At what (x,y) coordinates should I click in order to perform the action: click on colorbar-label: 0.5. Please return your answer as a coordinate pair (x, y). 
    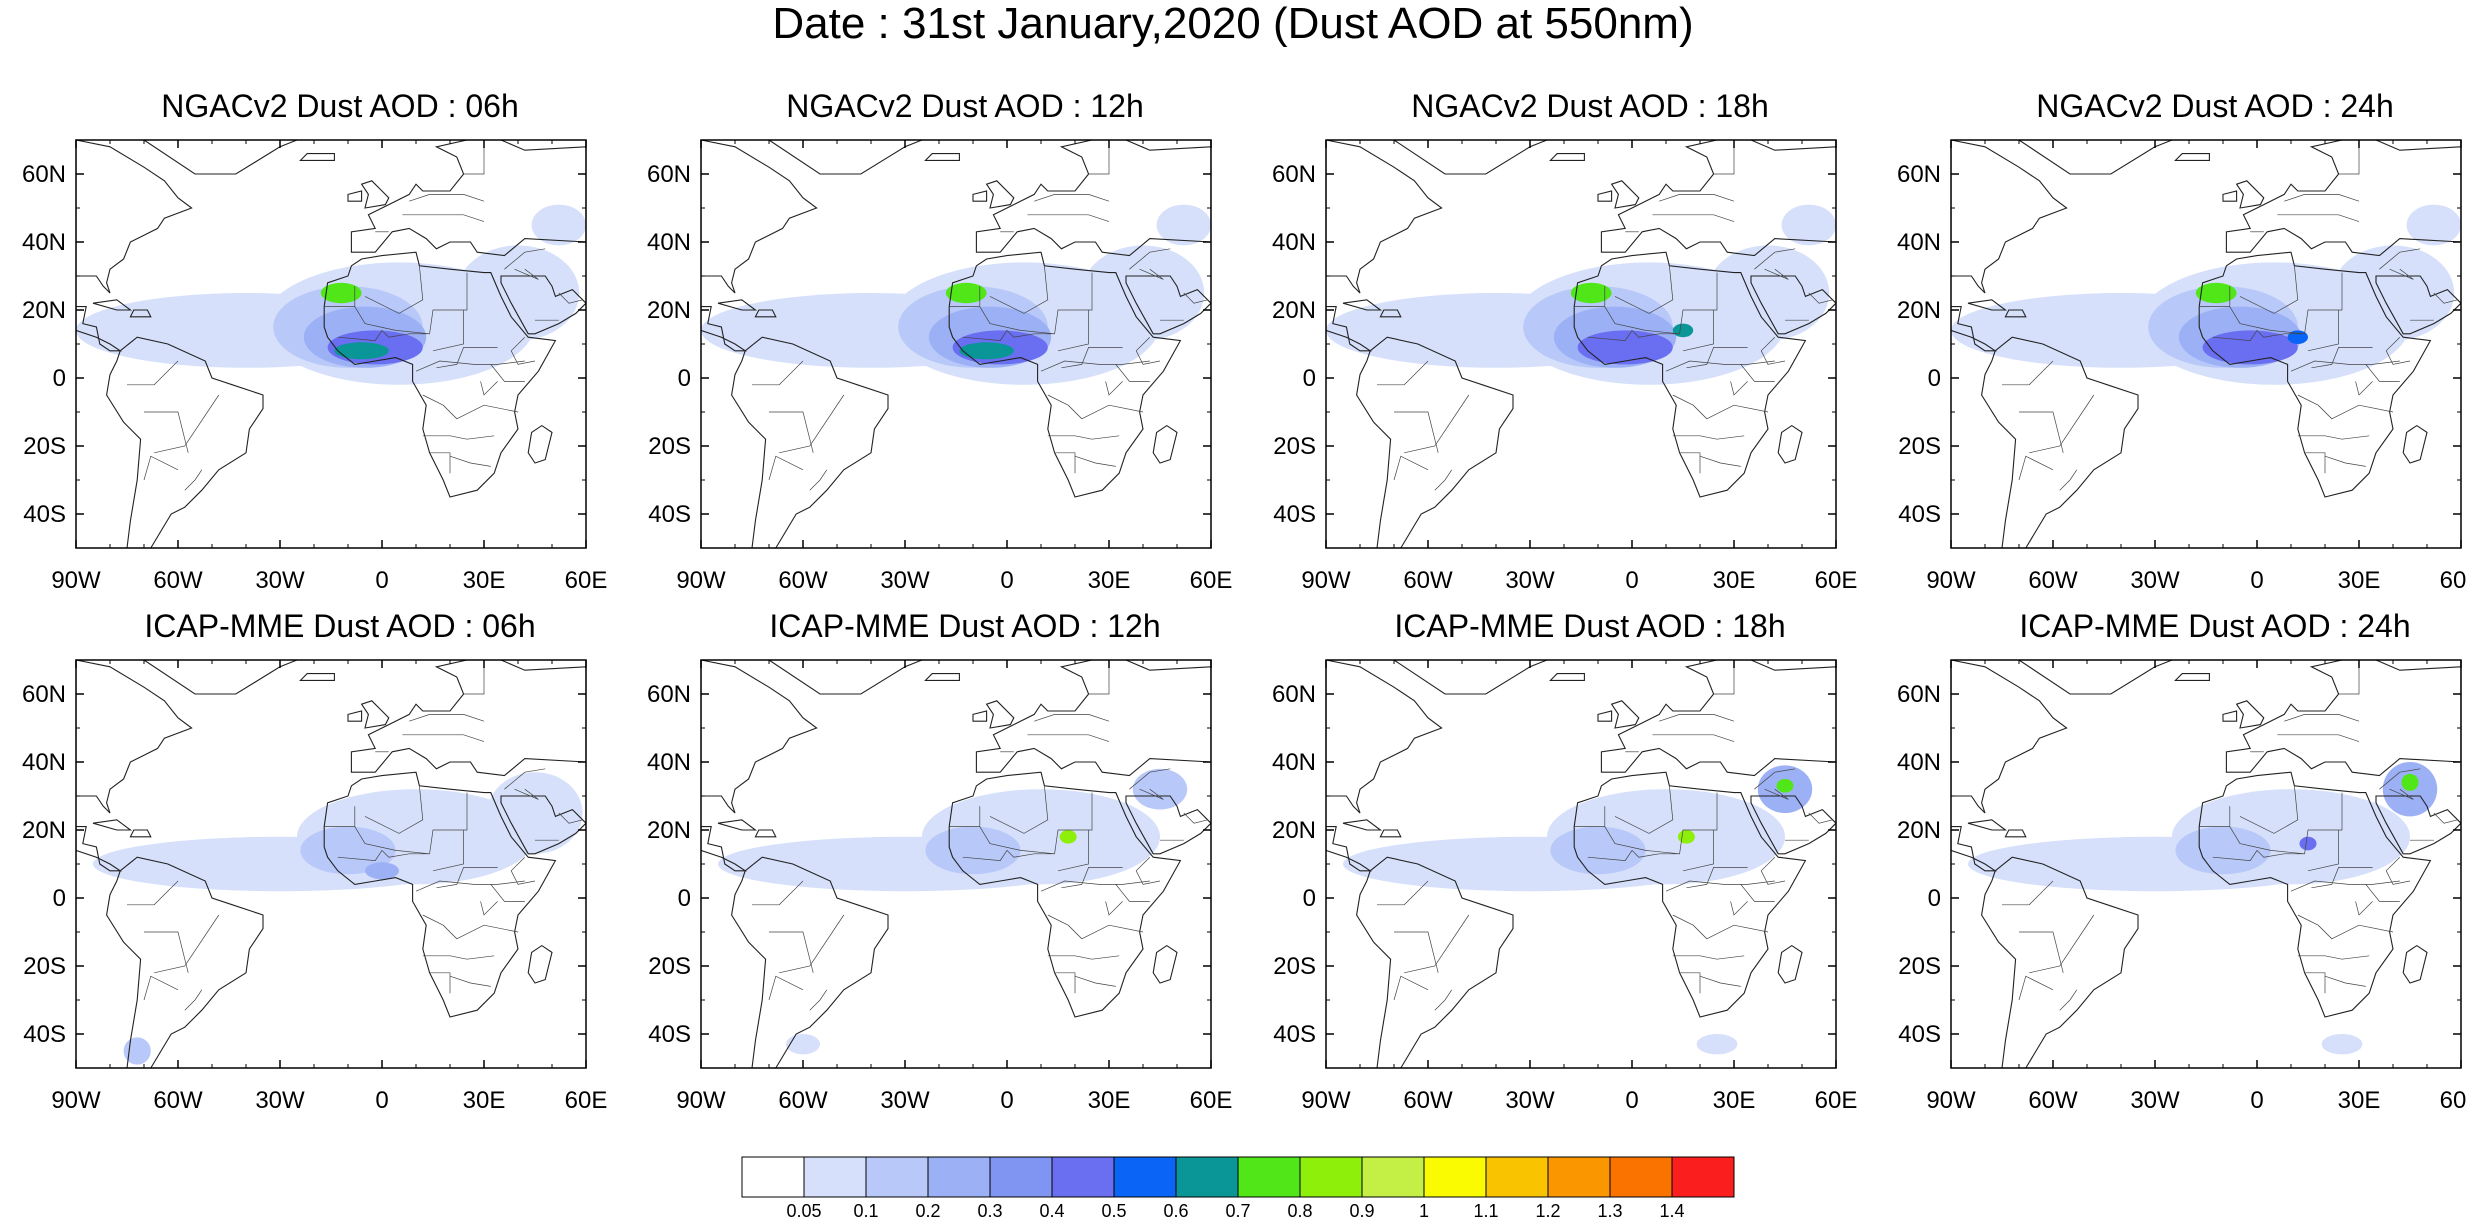
    Looking at the image, I should click on (1113, 1211).